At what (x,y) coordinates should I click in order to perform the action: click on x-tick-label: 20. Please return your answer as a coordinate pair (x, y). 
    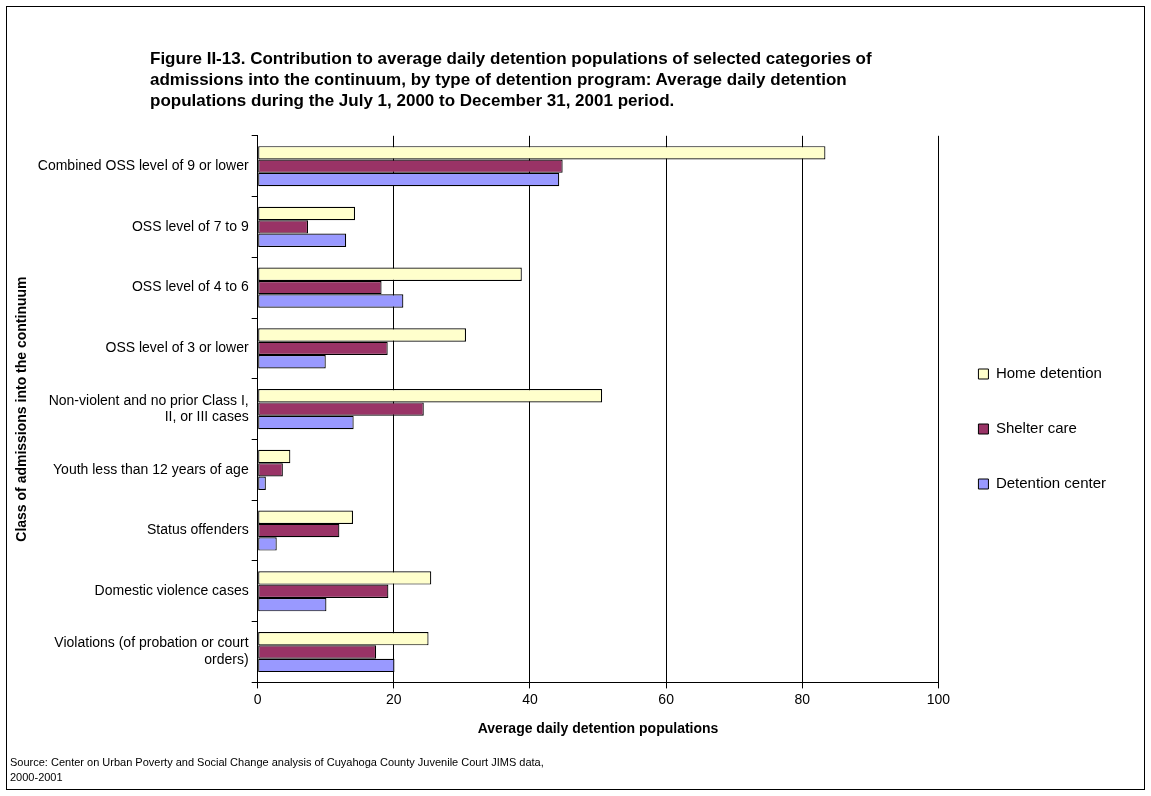
    Looking at the image, I should click on (394, 698).